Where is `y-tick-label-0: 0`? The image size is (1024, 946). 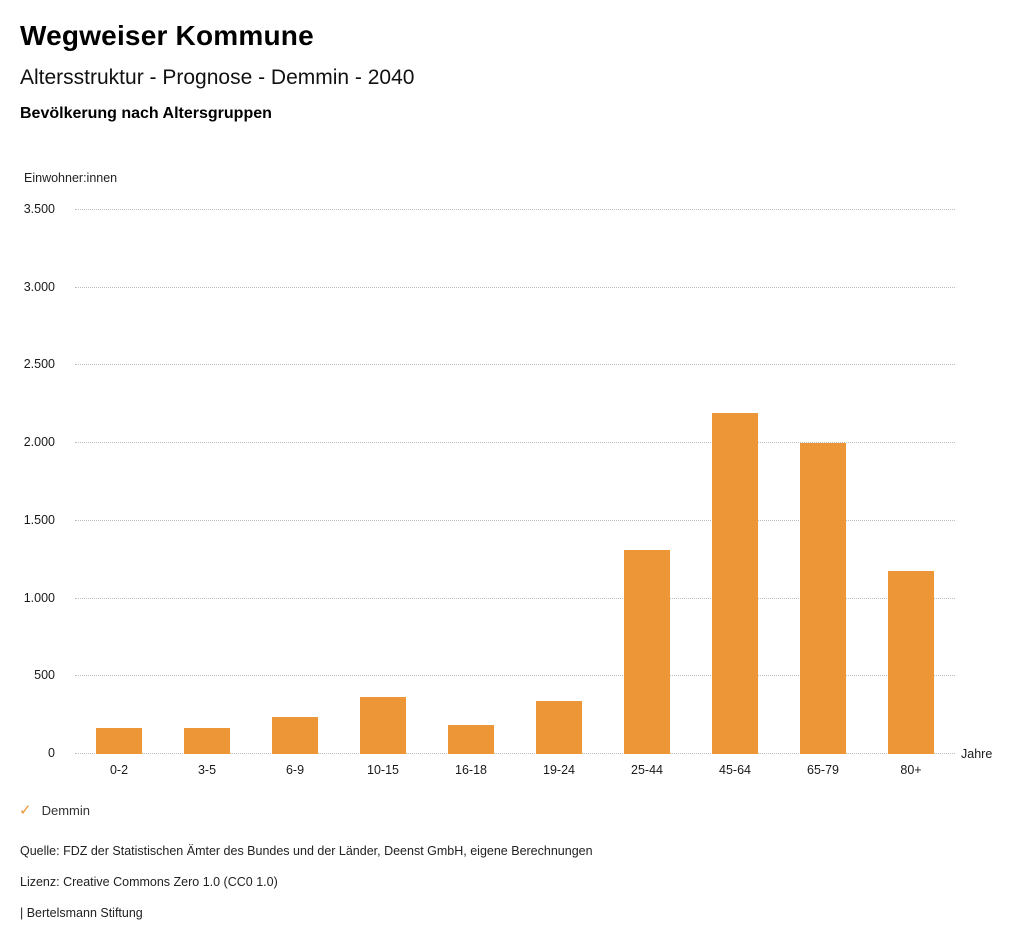
y-tick-label-0: 0 is located at coordinates (51, 753).